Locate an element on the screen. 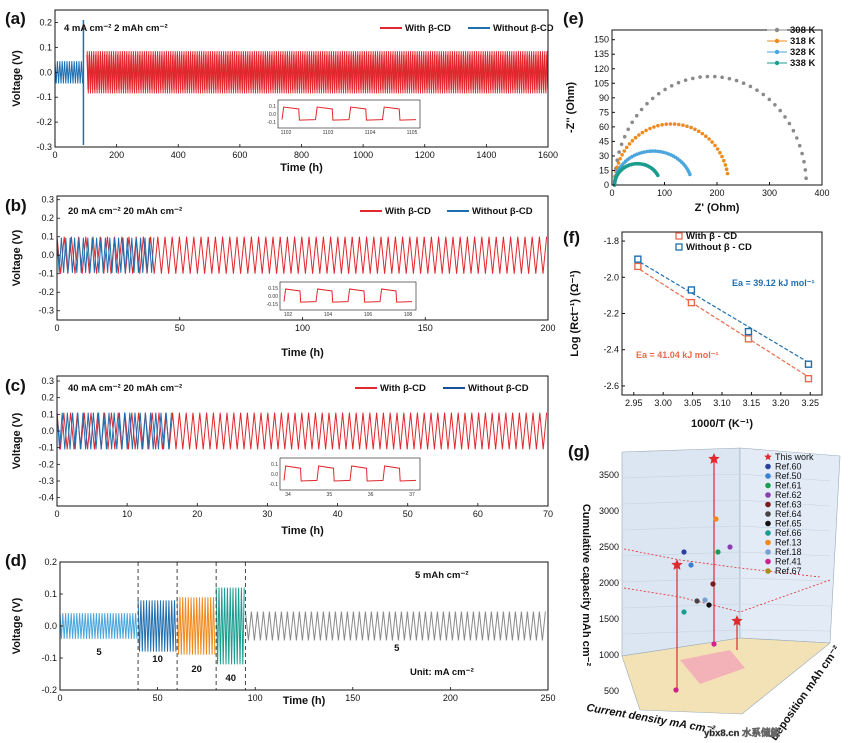 The height and width of the screenshot is (743, 865). panel-c-xtick-label: 20 is located at coordinates (197, 514).